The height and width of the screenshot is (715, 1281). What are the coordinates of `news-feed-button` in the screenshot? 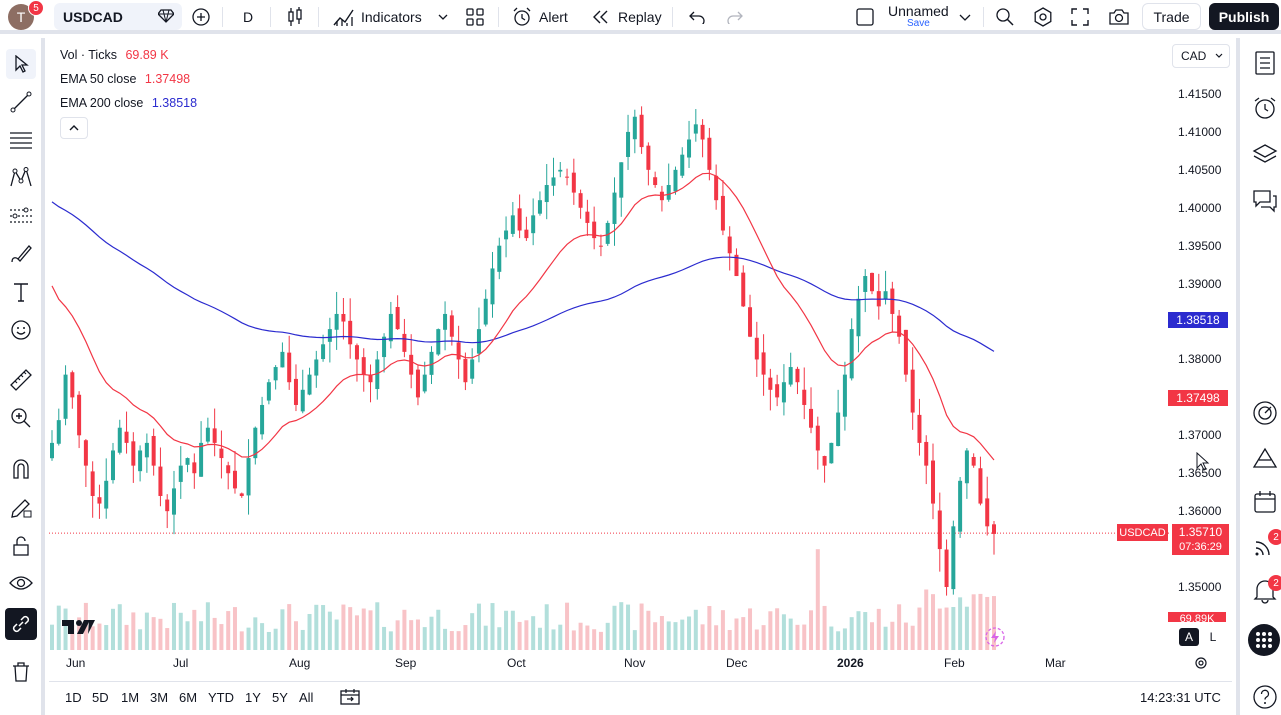 It's located at (1265, 546).